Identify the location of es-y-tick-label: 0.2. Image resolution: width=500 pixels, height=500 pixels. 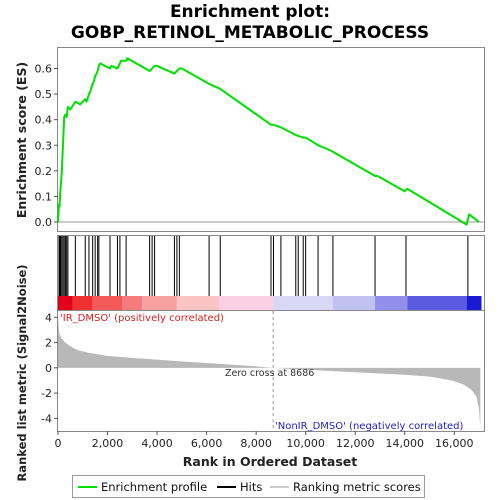
(44, 171).